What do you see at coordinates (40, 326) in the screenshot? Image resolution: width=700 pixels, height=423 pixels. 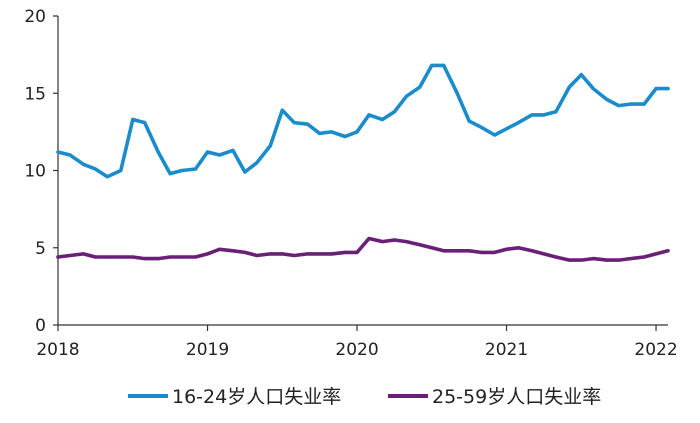 I see `y-tick-label: 0` at bounding box center [40, 326].